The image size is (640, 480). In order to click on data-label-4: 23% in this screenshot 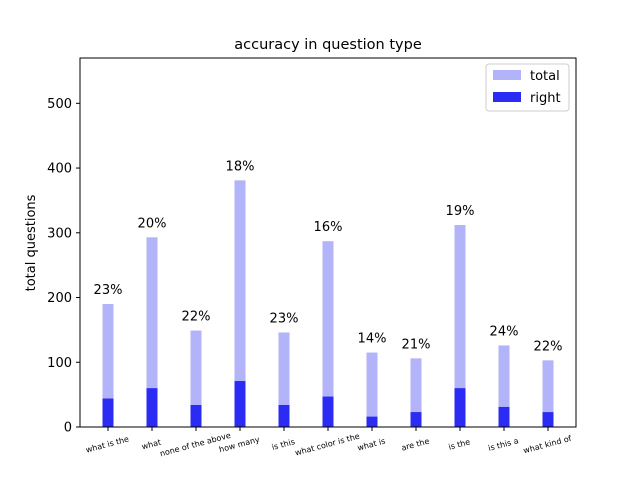, I will do `click(284, 318)`.